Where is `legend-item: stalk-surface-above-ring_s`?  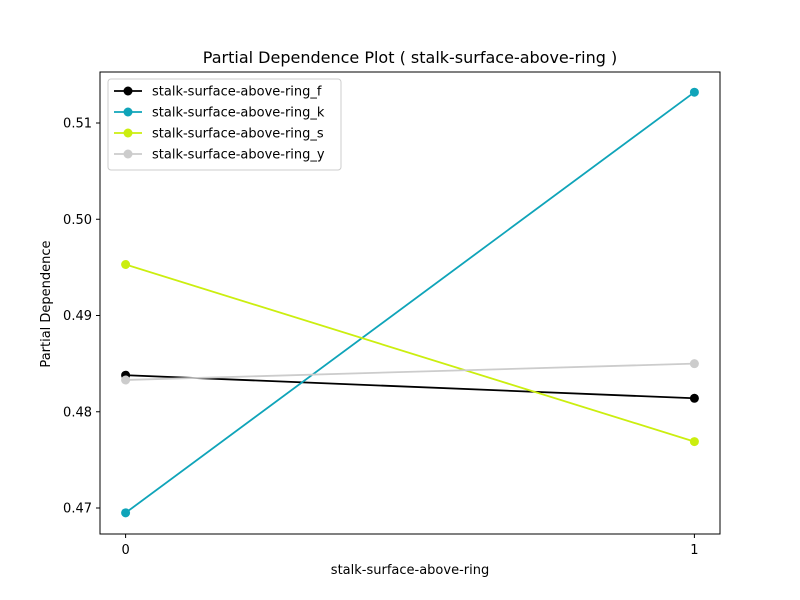 legend-item: stalk-surface-above-ring_s is located at coordinates (219, 134).